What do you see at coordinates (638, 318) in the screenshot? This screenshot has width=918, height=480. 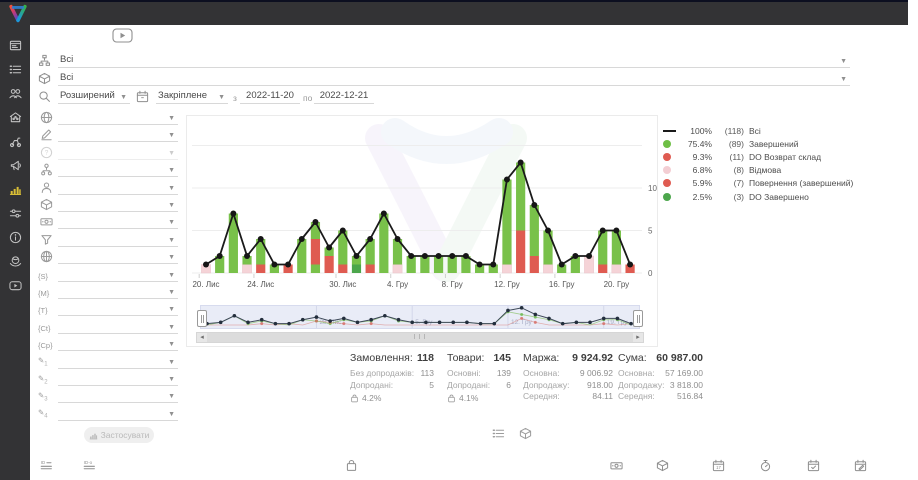 I see `navigator-right-handle` at bounding box center [638, 318].